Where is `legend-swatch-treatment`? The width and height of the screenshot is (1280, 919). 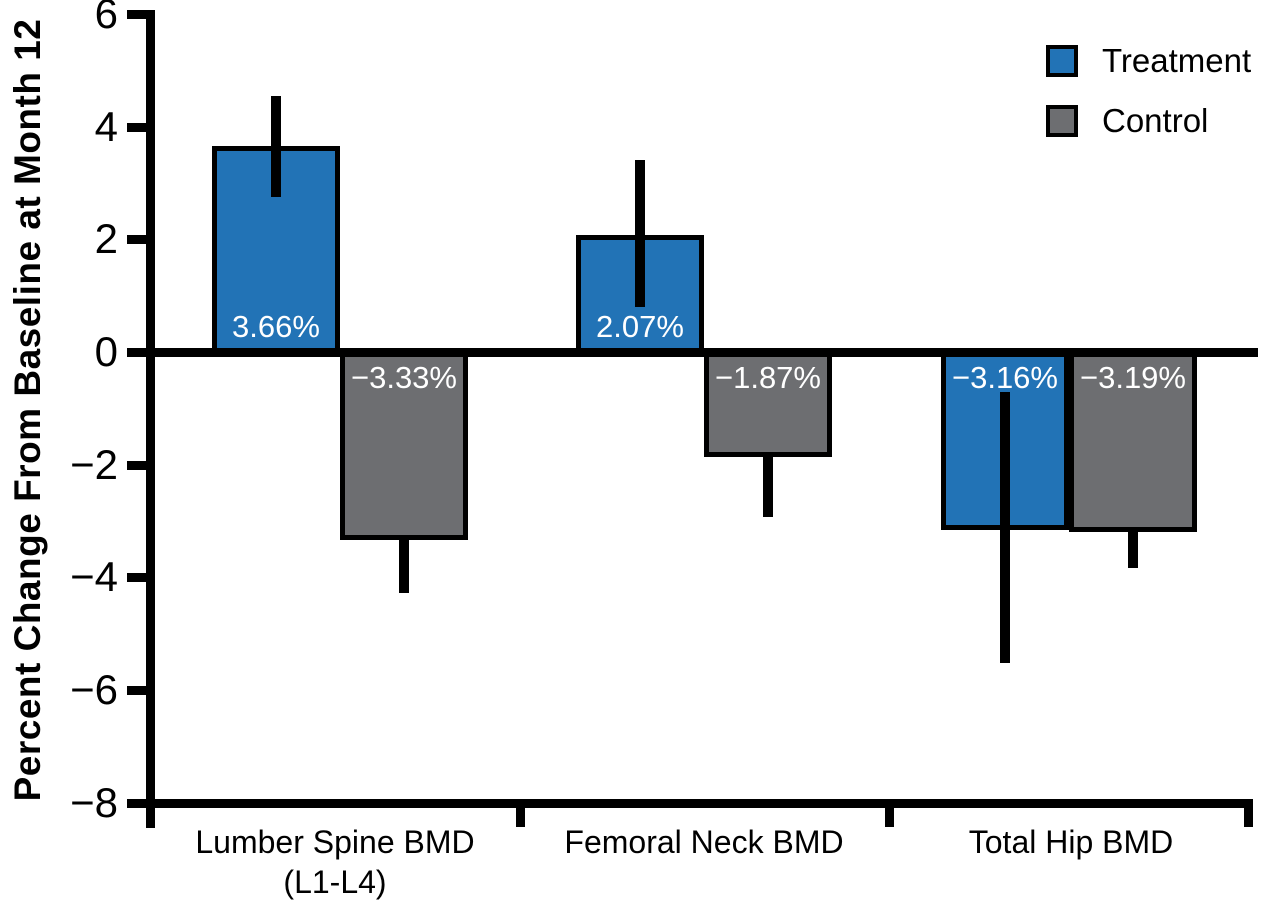 legend-swatch-treatment is located at coordinates (1062, 60).